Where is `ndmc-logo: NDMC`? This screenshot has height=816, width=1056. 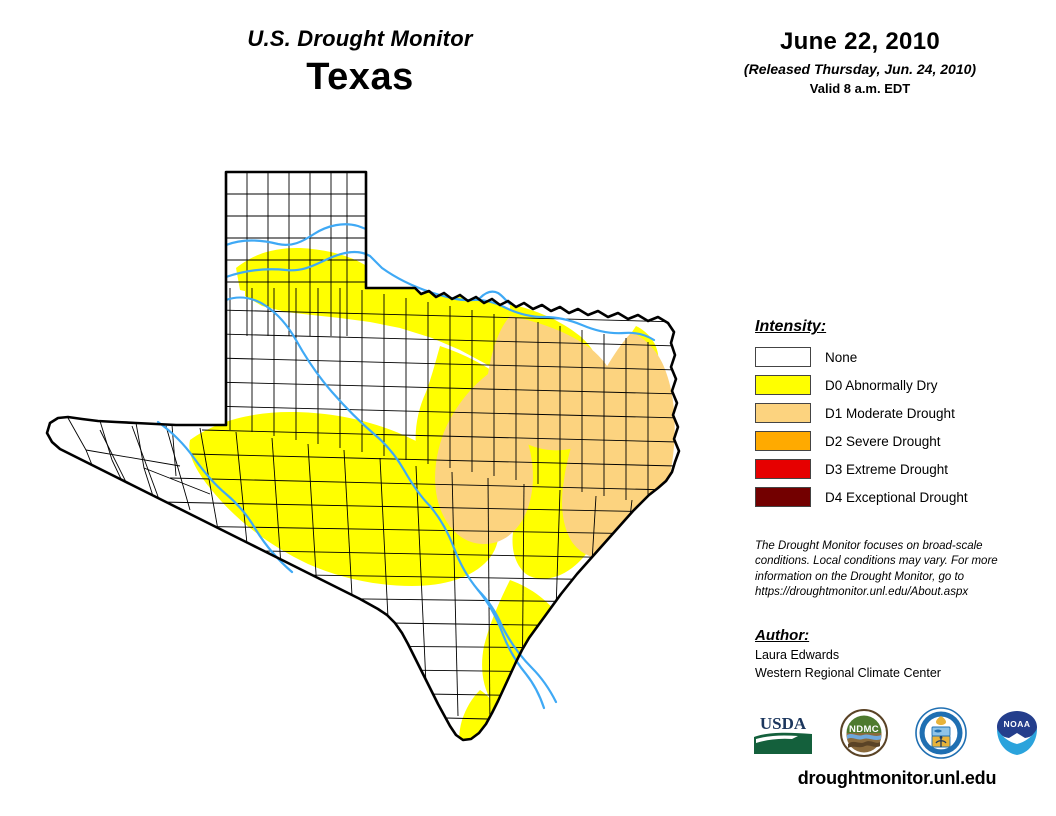
ndmc-logo: NDMC is located at coordinates (864, 733).